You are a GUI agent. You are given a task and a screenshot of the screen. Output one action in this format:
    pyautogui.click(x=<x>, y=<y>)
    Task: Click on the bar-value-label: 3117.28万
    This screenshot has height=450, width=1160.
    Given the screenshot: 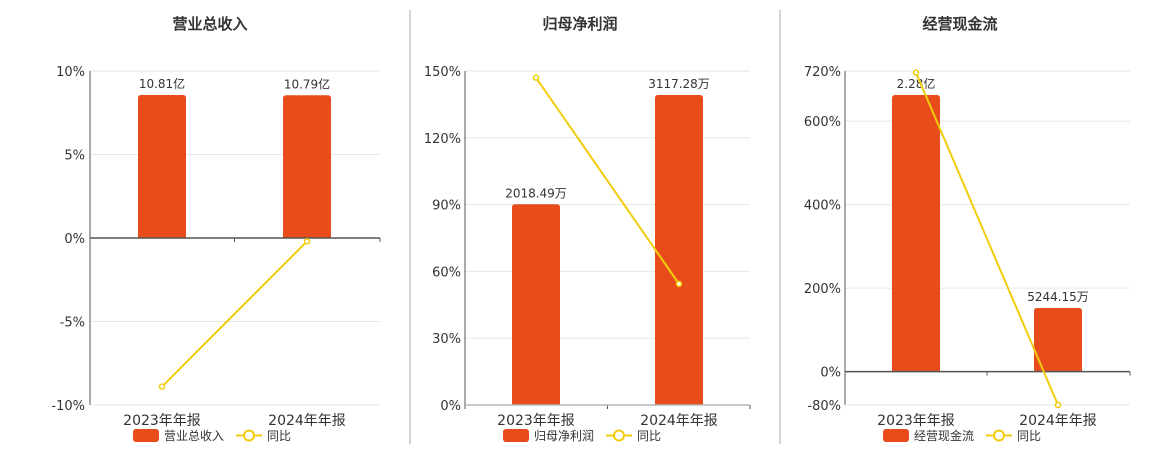 What is the action you would take?
    pyautogui.click(x=679, y=84)
    